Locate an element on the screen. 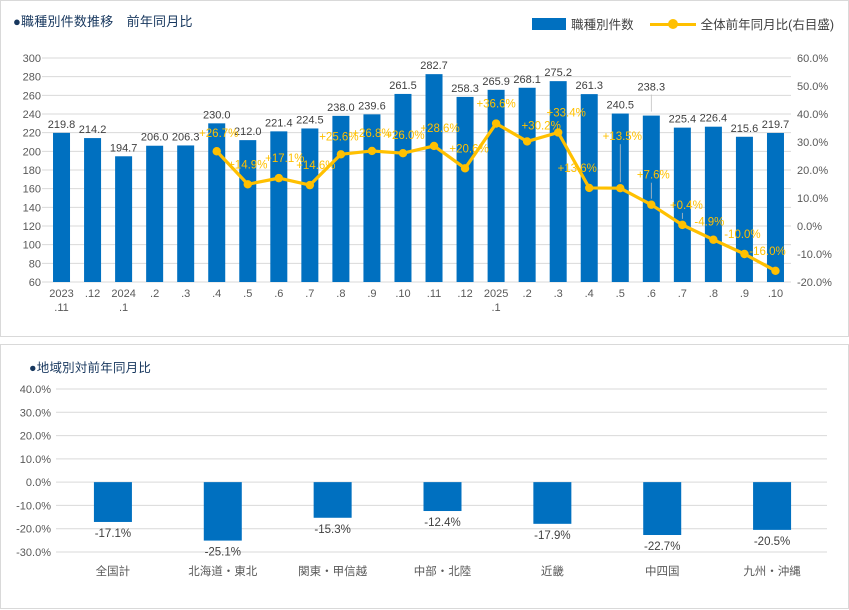 The image size is (849, 610). bar-value-label: 240.5 is located at coordinates (621, 106).